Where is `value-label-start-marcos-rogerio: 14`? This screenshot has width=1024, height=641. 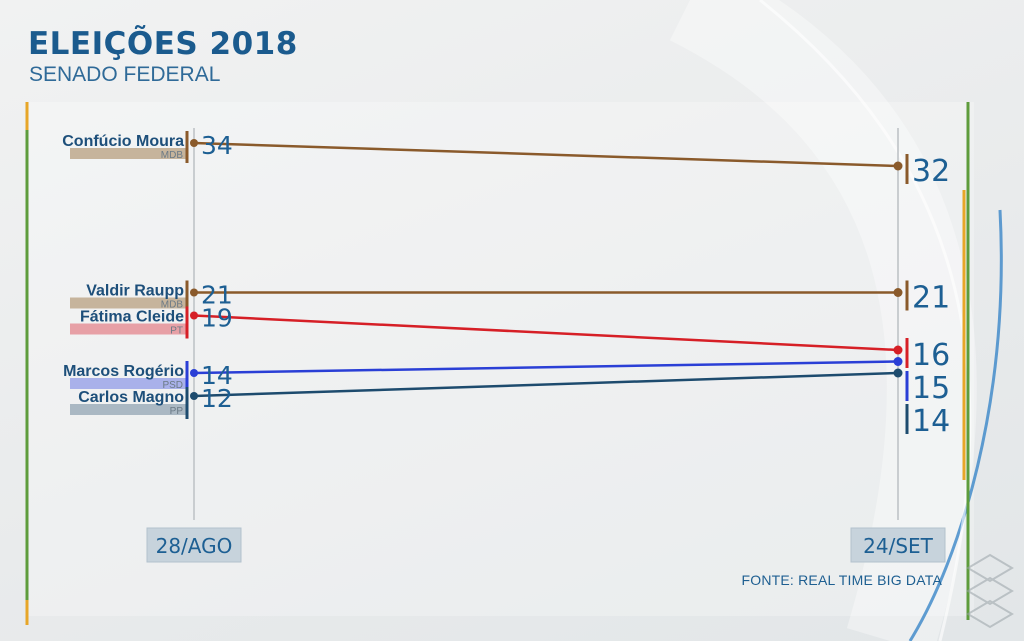 value-label-start-marcos-rogerio: 14 is located at coordinates (217, 375).